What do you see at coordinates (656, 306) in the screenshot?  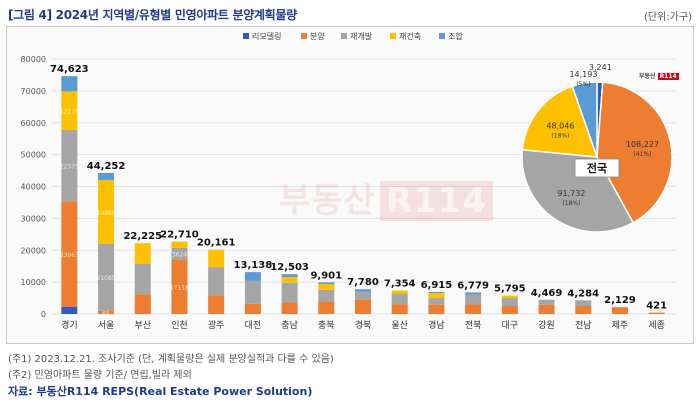 I see `total-label: 421` at bounding box center [656, 306].